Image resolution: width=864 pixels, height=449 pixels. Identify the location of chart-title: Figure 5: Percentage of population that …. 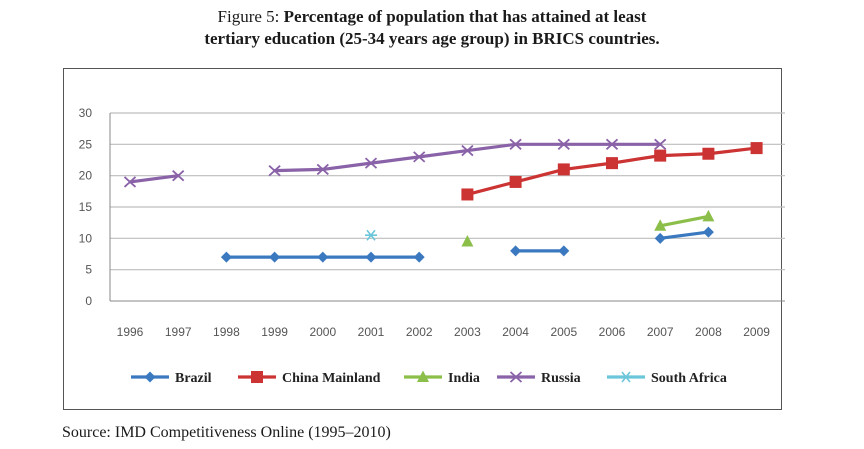
(432, 28).